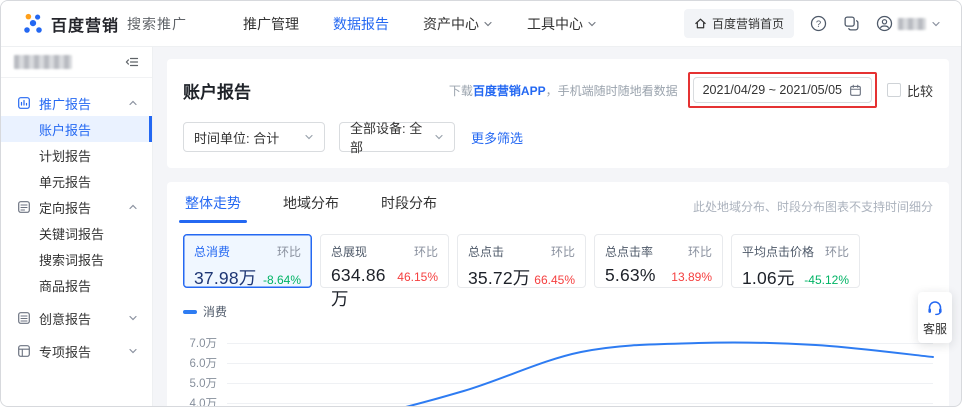 The image size is (962, 407). I want to click on sidebar-section-targeting-reports: 定向报告, so click(76, 207).